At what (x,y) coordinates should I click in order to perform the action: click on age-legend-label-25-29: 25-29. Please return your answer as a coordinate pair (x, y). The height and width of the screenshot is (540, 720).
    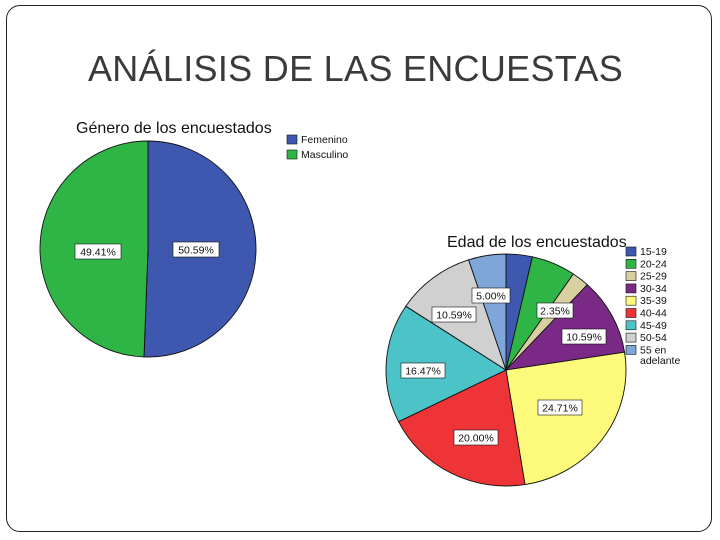
    Looking at the image, I should click on (653, 277).